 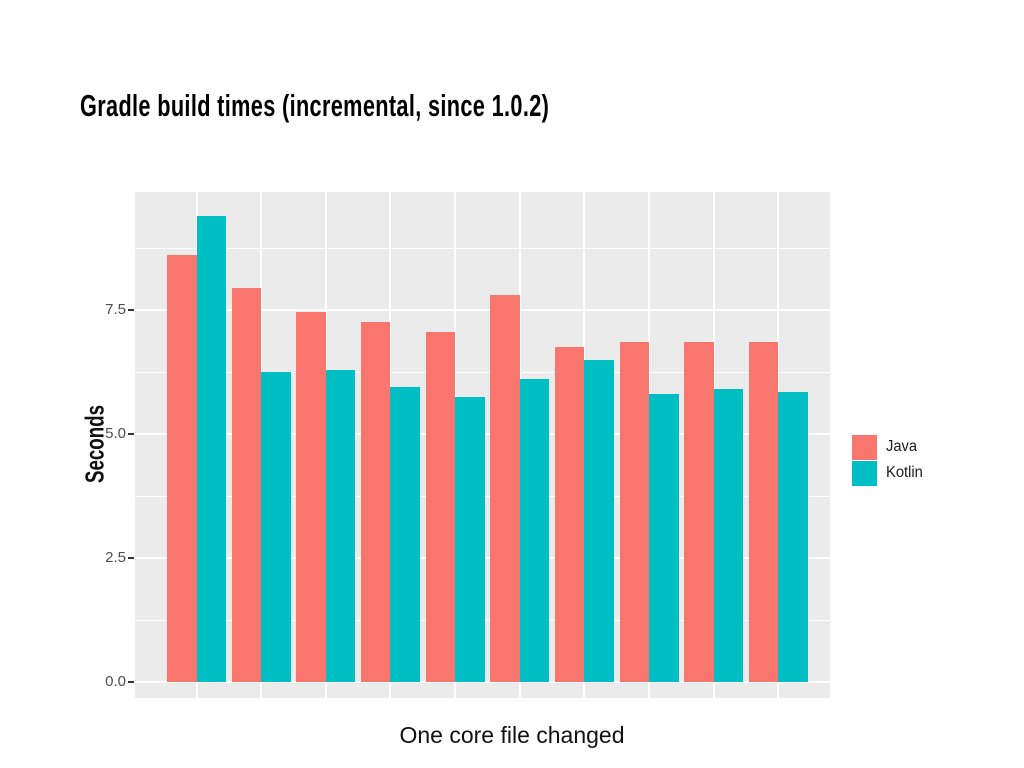 I want to click on legend-label: Java, so click(x=902, y=446).